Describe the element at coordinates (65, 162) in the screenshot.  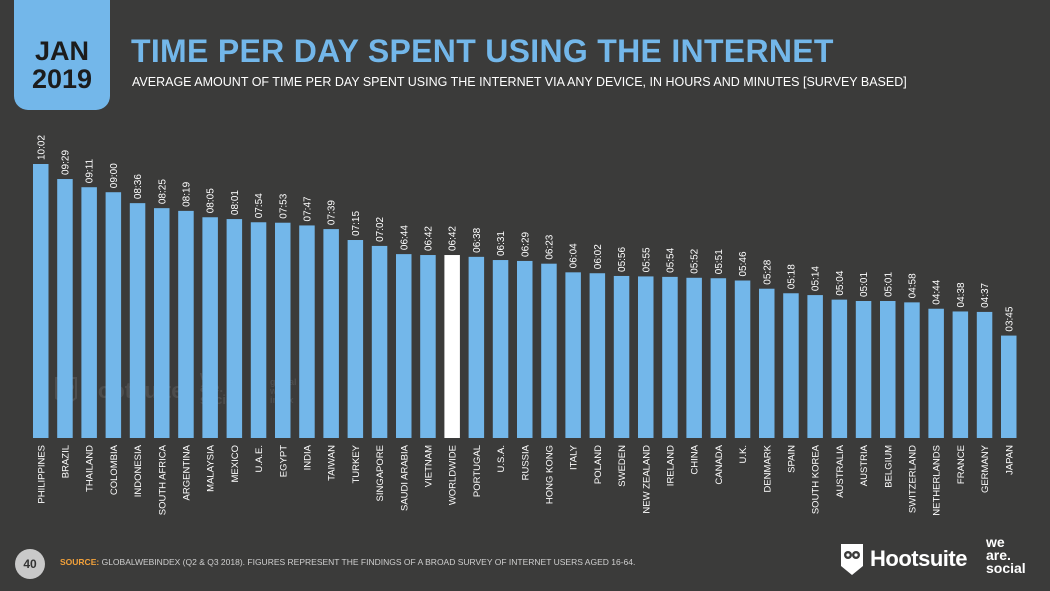
I see `value-label: 09:29` at that location.